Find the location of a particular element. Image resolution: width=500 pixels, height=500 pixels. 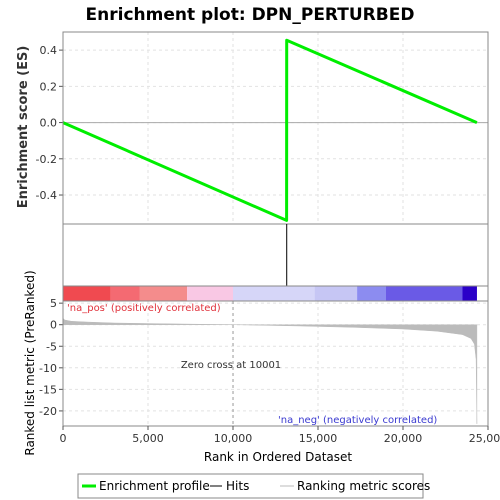

x-axis-label: Rank in Ordered Dataset is located at coordinates (278, 457).